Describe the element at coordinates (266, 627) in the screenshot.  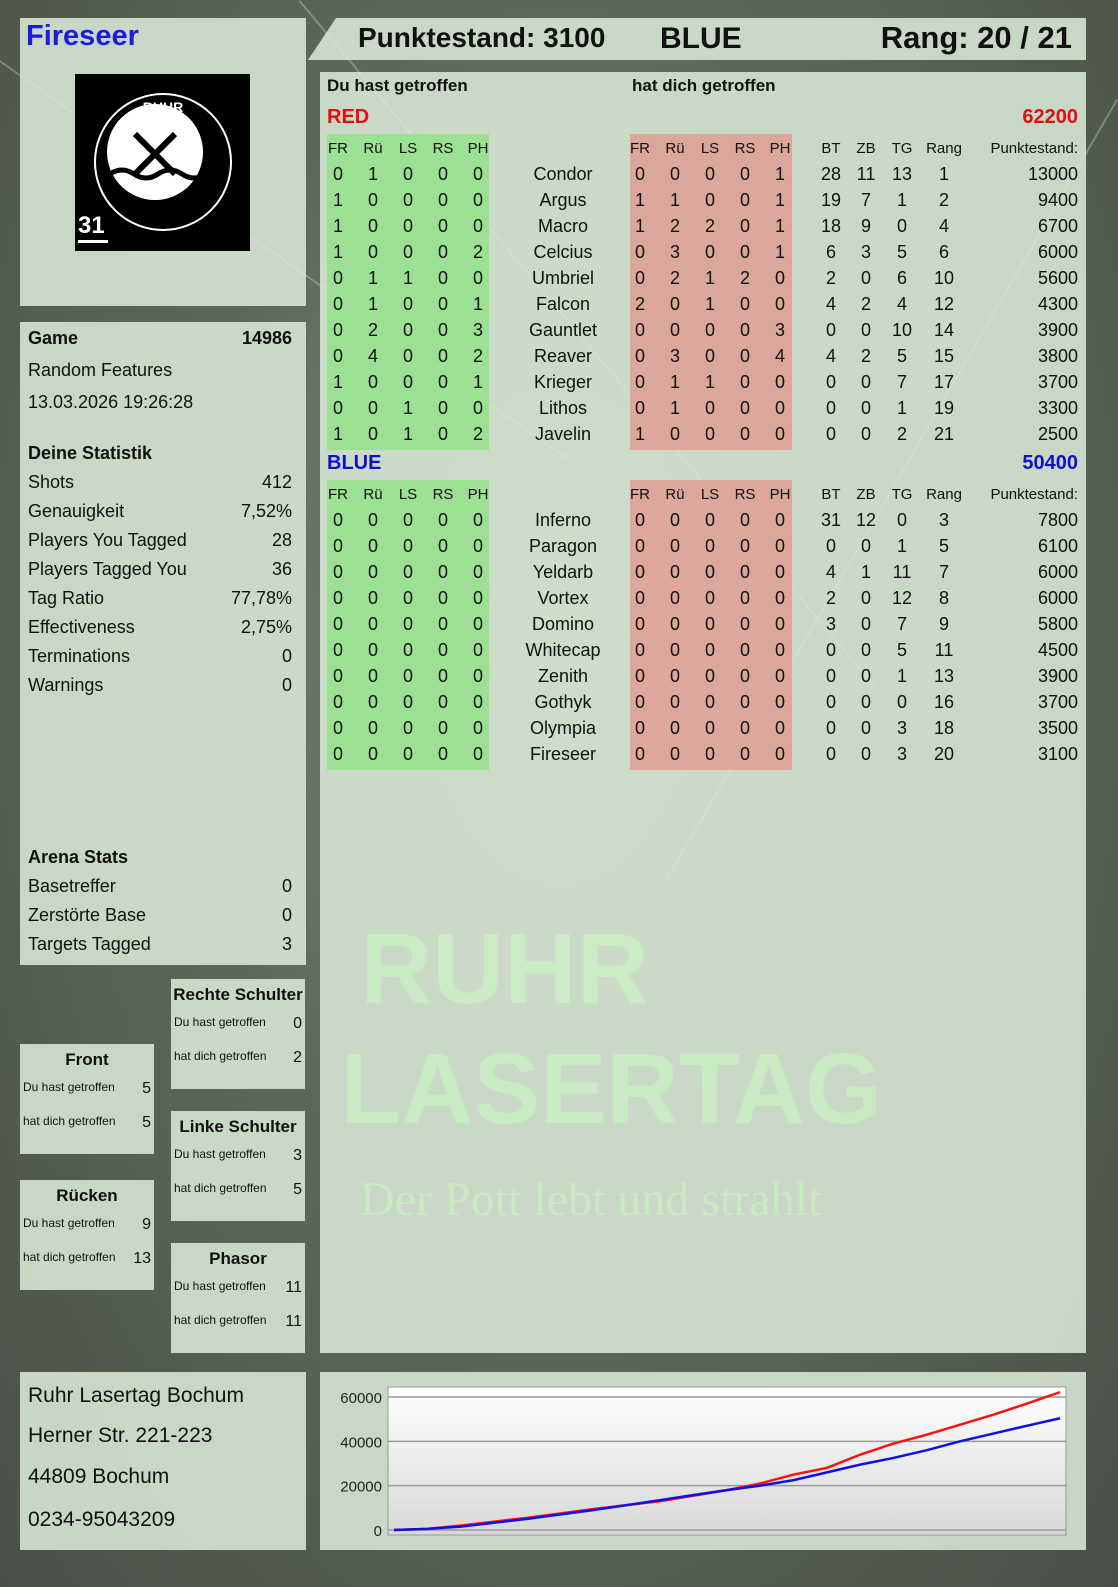
I see `stat-value: 2,75%` at that location.